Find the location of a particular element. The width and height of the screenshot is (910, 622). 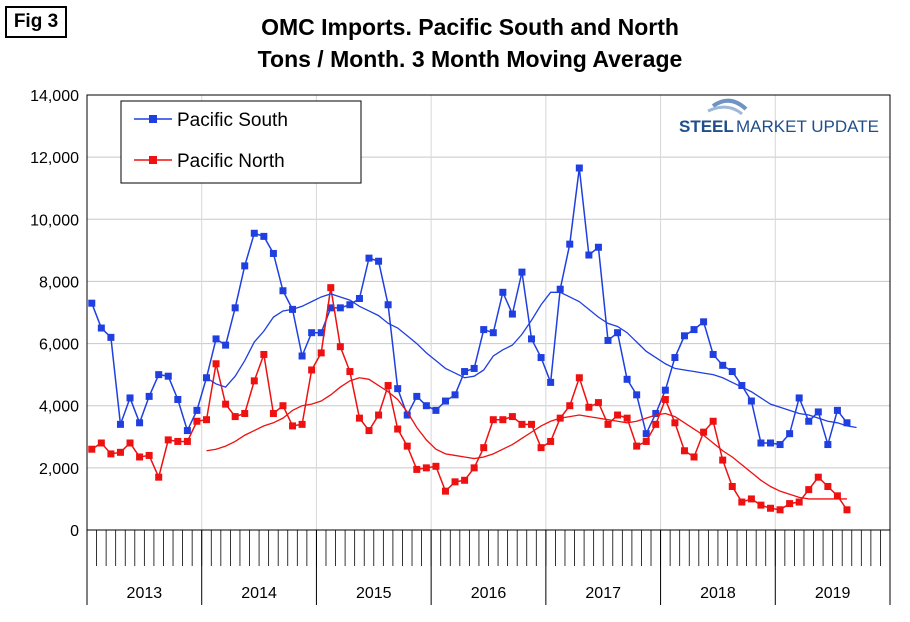

x-tick-label: 2019 is located at coordinates (833, 593).